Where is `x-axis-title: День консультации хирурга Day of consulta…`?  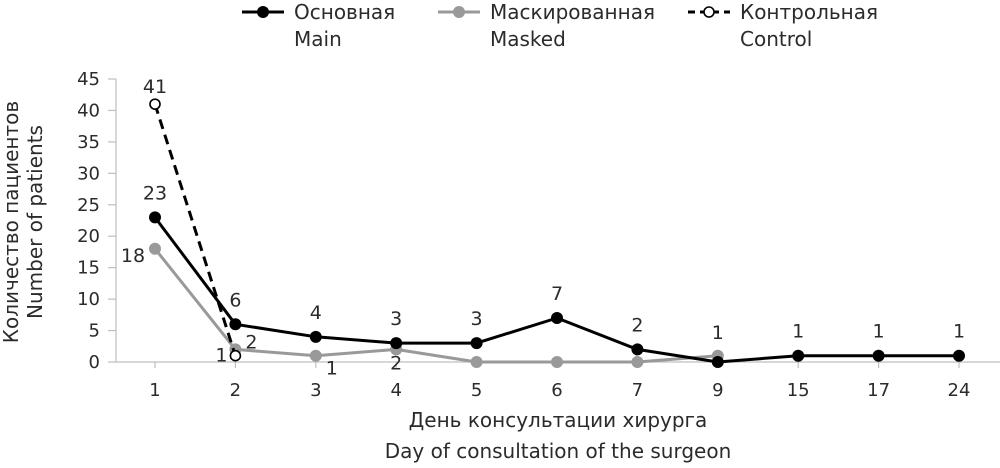 x-axis-title: День консультации хирурга Day of consulta… is located at coordinates (558, 435).